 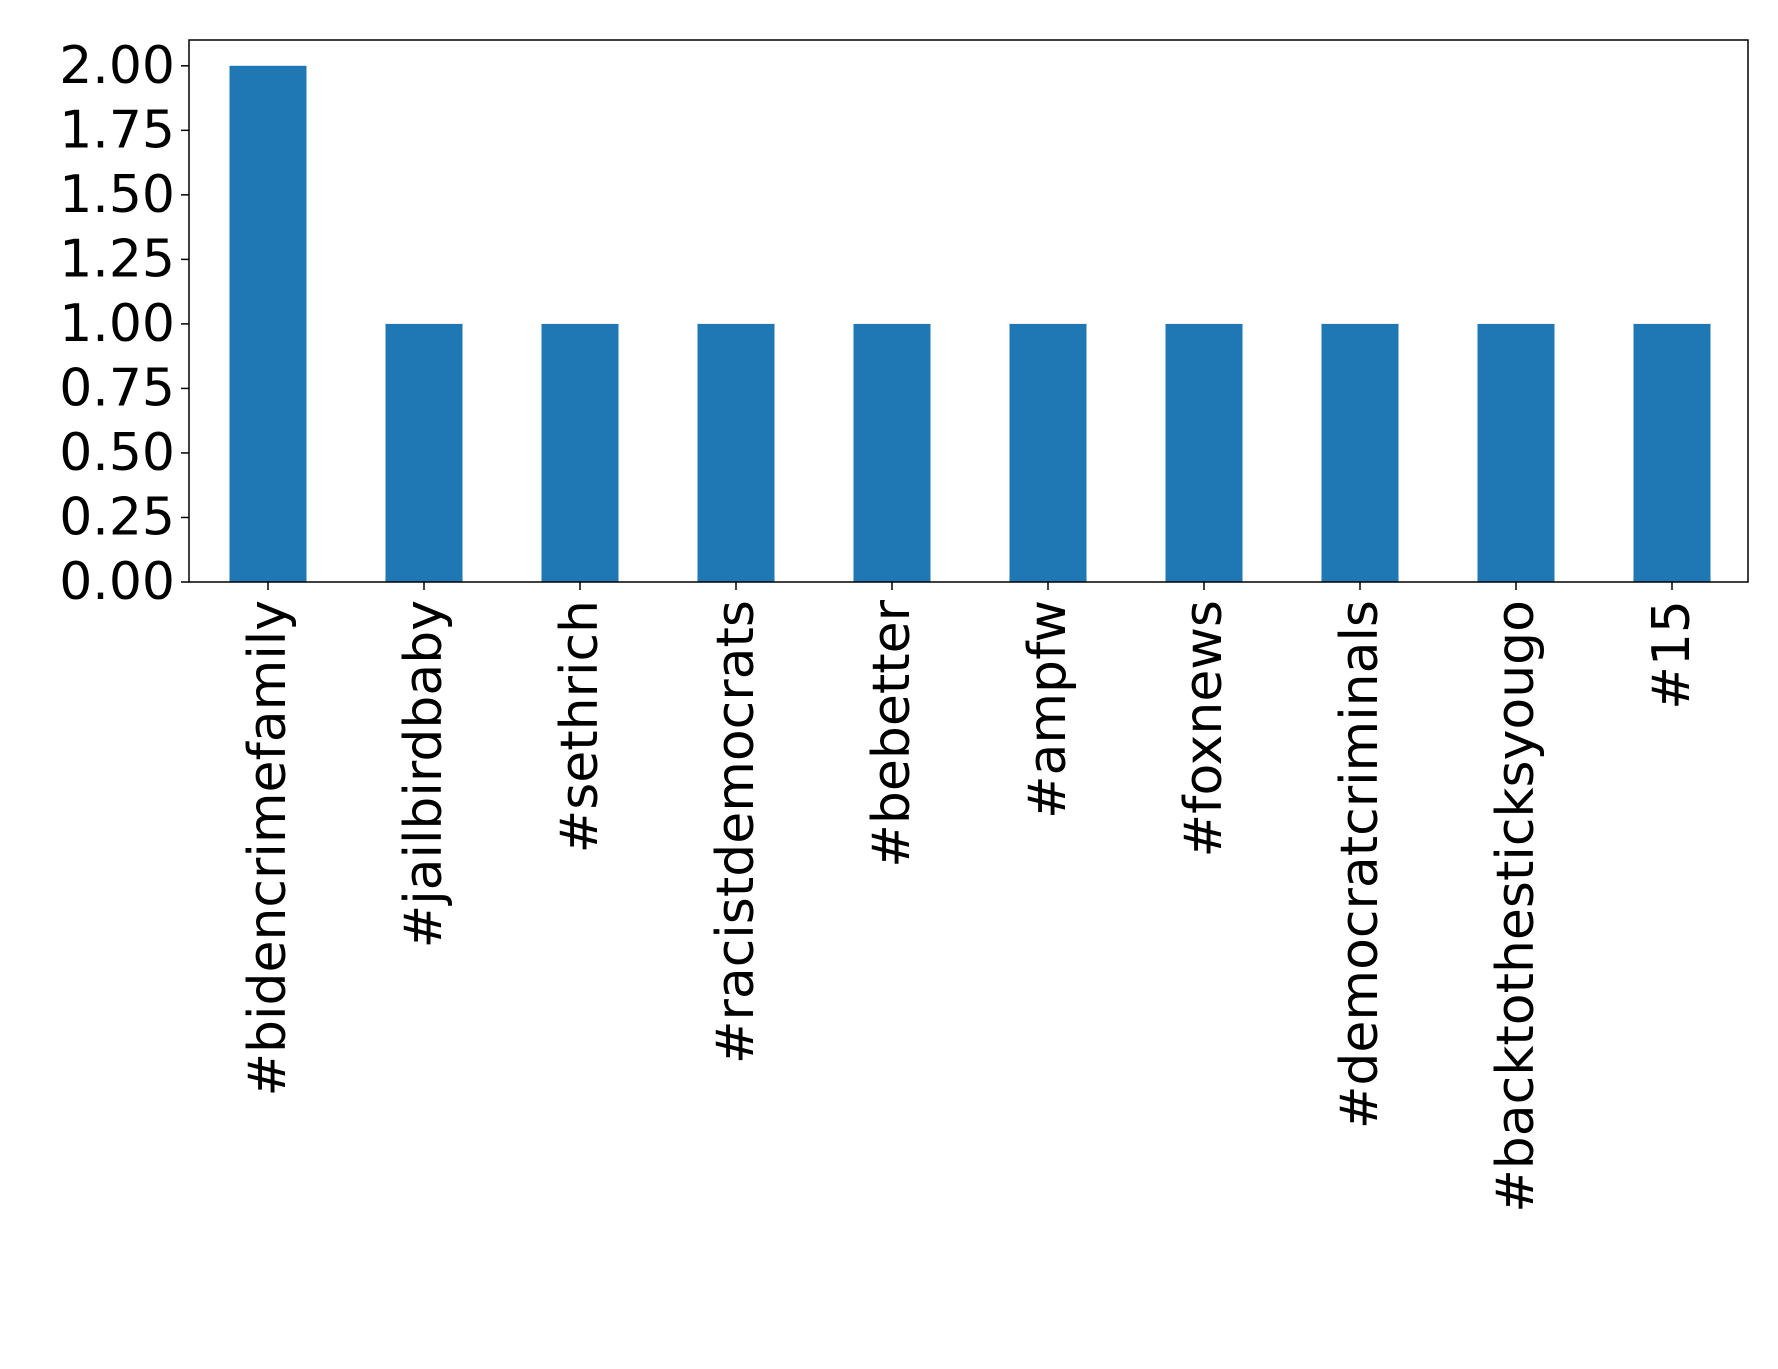 What do you see at coordinates (1672, 655) in the screenshot?
I see `x-tick-label: #15` at bounding box center [1672, 655].